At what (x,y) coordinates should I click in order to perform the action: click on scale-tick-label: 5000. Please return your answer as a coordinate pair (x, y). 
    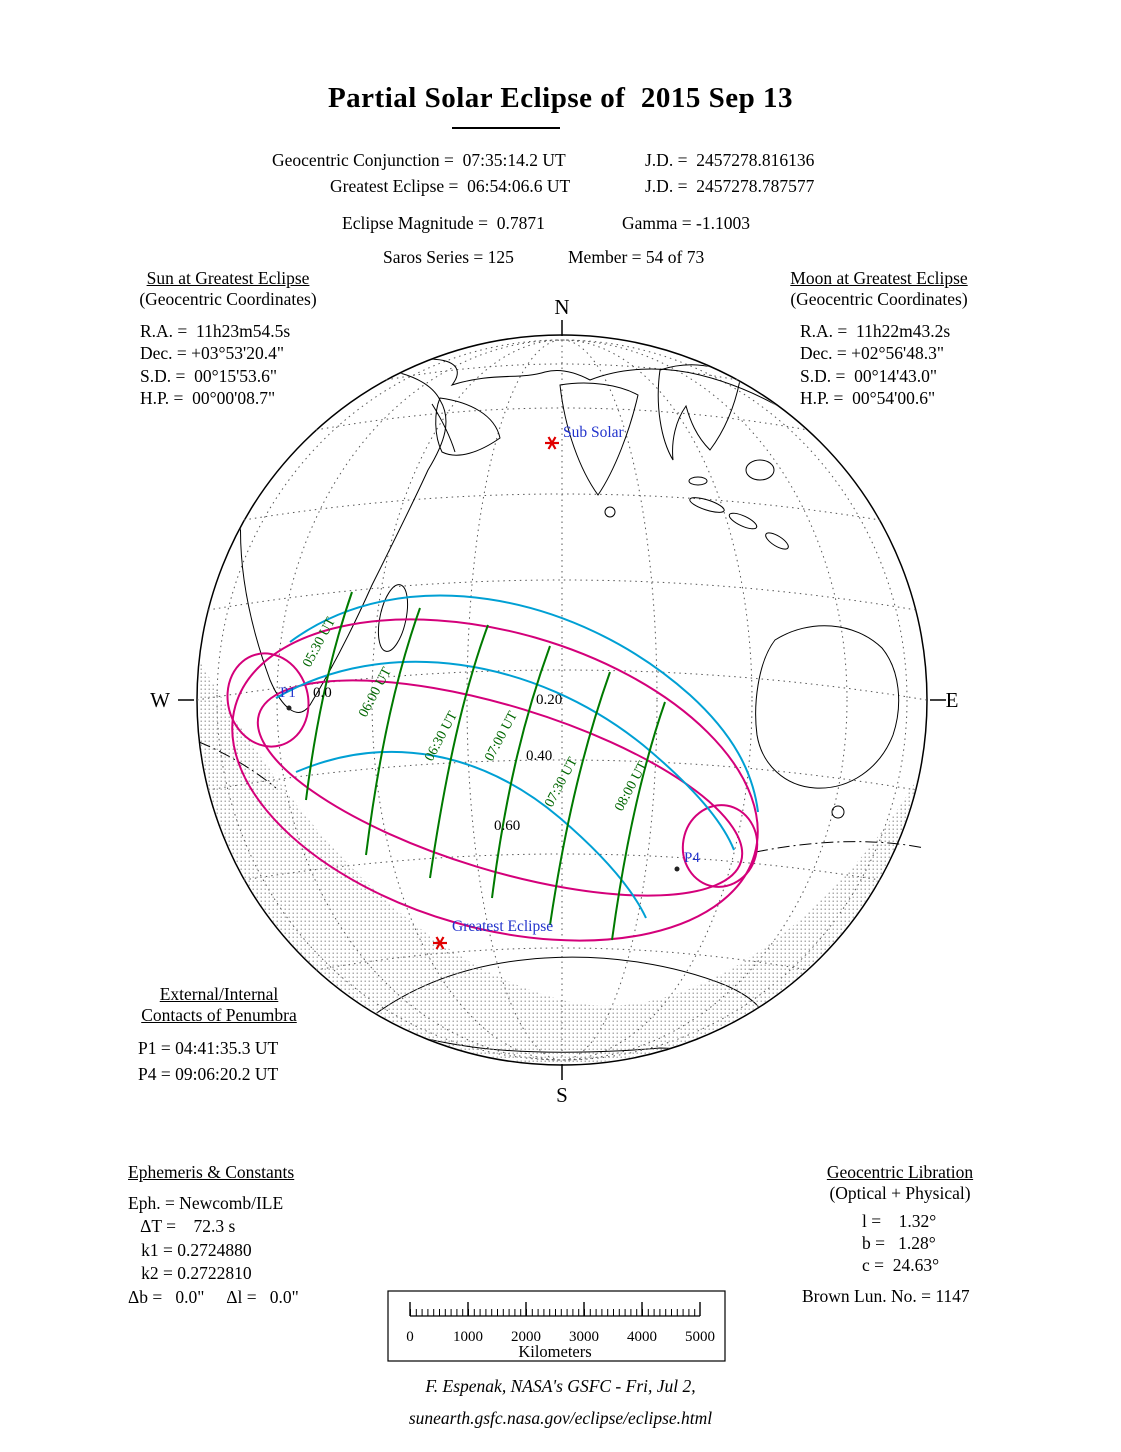
    Looking at the image, I should click on (700, 1337).